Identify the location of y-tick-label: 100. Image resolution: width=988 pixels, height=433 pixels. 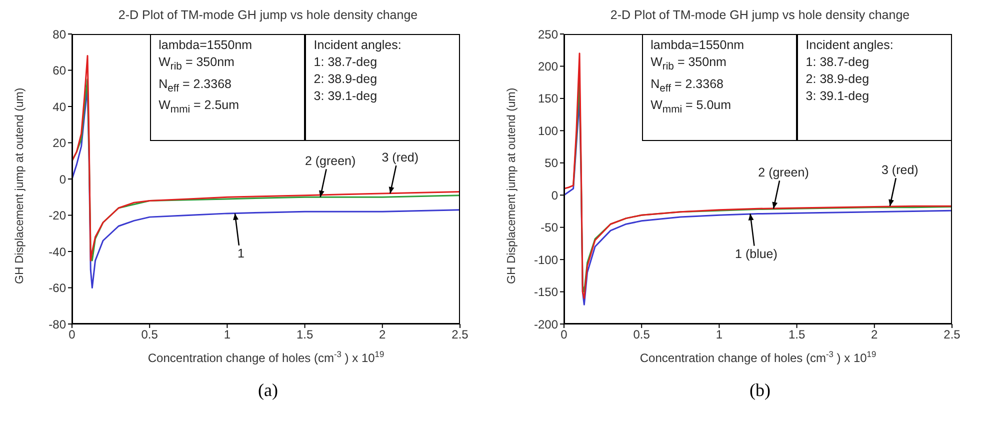
(548, 131).